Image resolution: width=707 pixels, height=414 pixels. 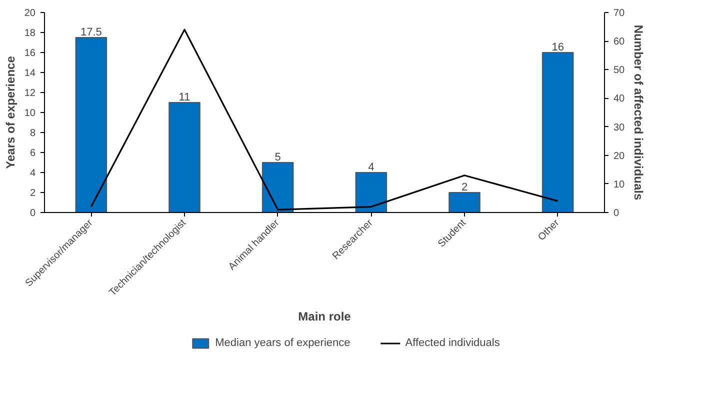 What do you see at coordinates (620, 99) in the screenshot?
I see `y2-tick-label: 40` at bounding box center [620, 99].